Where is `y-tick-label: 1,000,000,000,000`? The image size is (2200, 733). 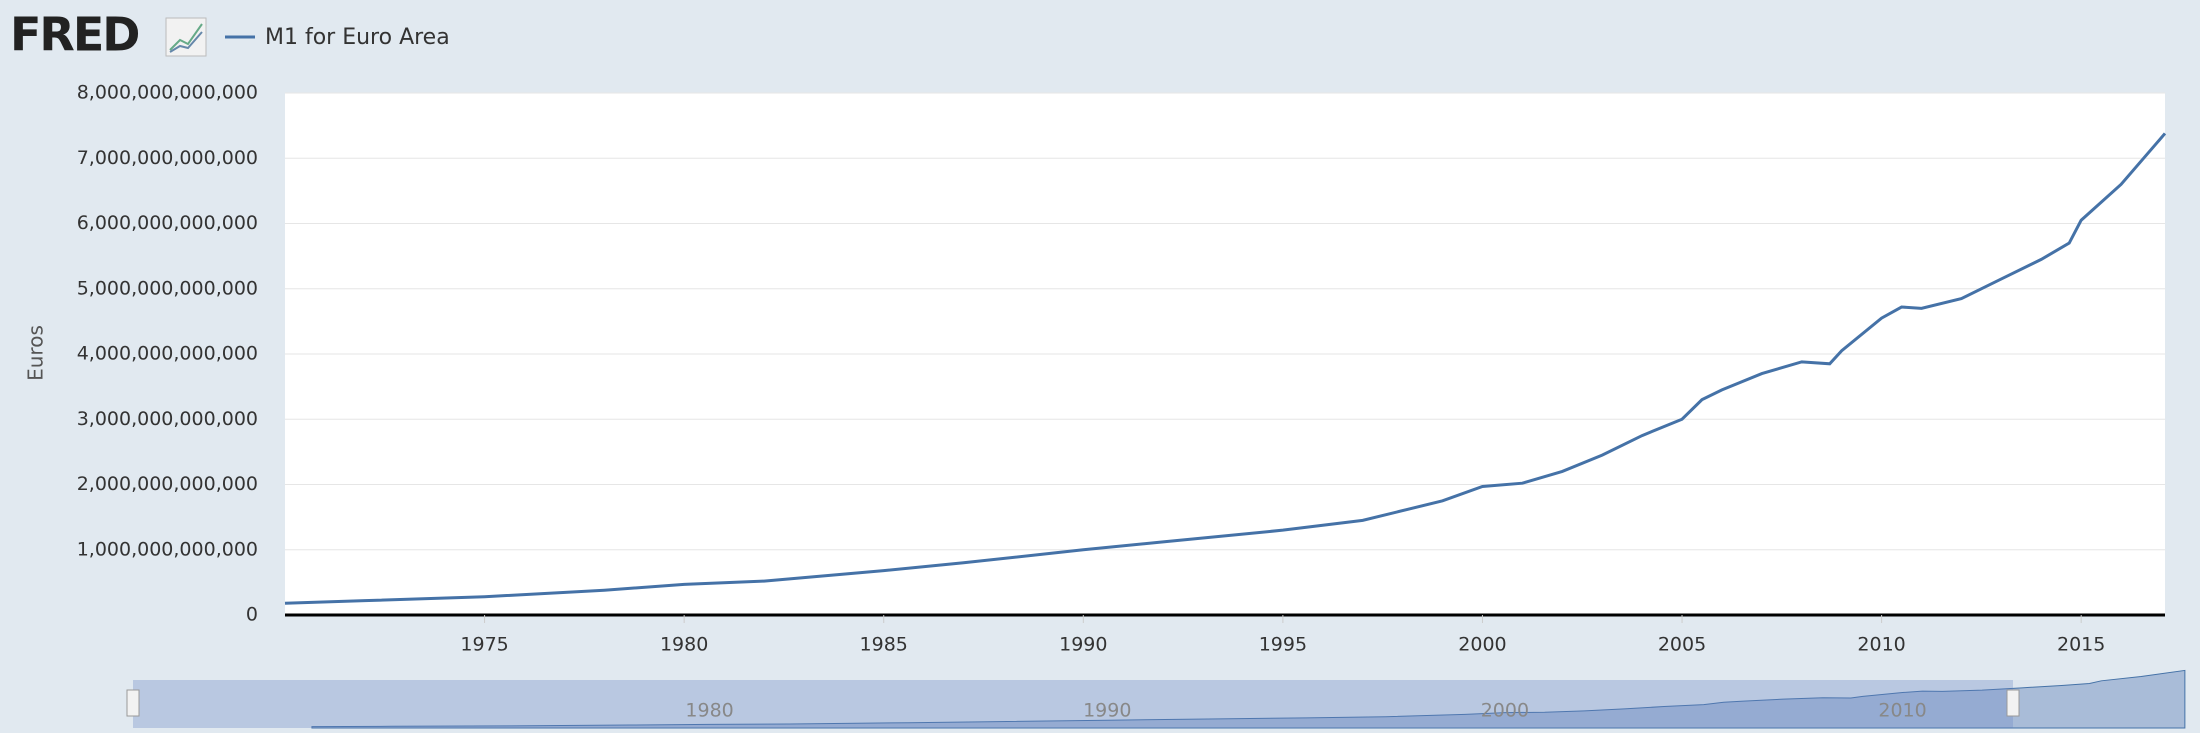
y-tick-label: 1,000,000,000,000 is located at coordinates (167, 549).